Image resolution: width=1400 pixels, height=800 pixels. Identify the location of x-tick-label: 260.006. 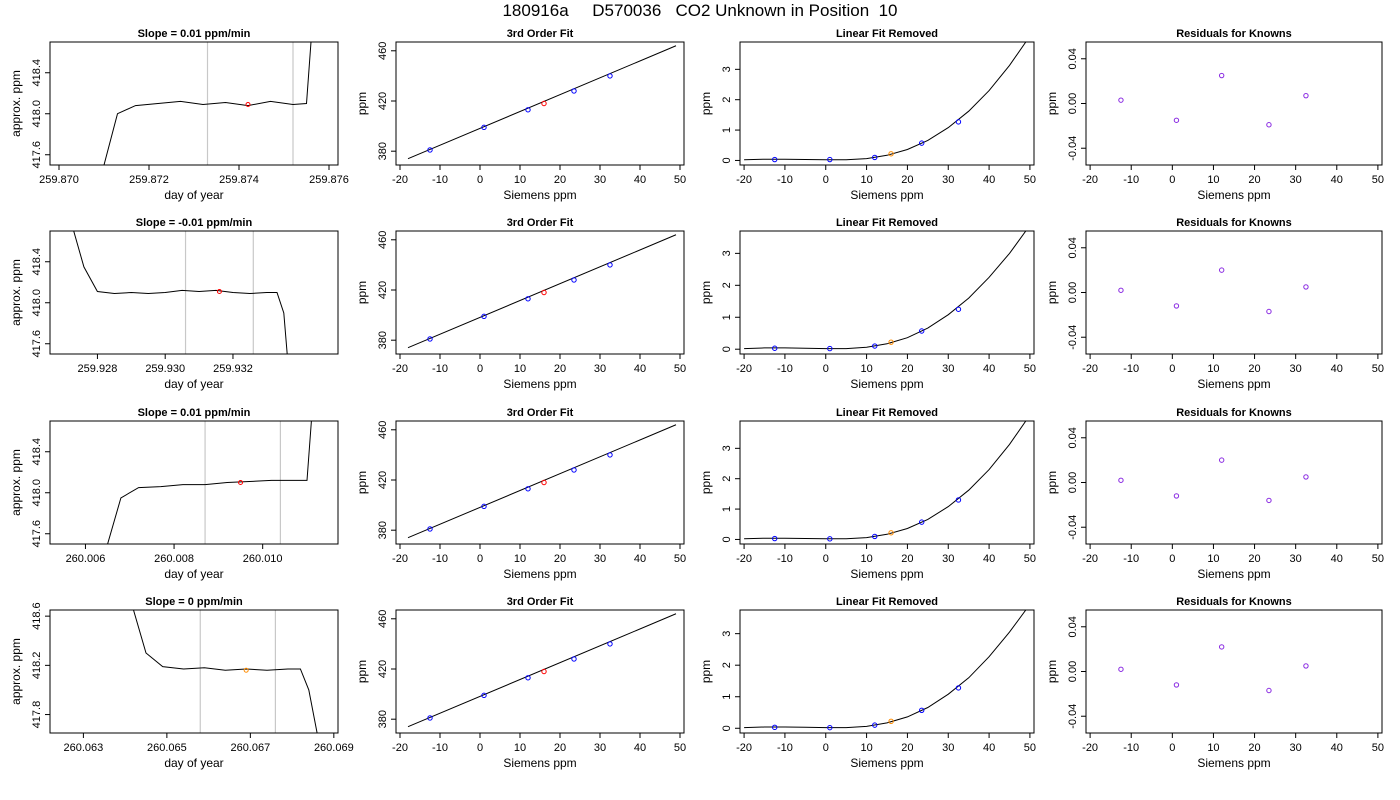
(86, 559).